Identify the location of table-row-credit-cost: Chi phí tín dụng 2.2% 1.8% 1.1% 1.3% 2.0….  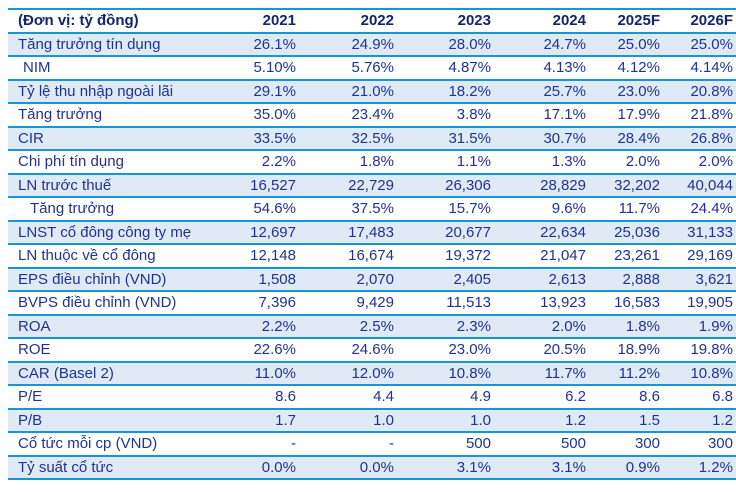
(372, 162).